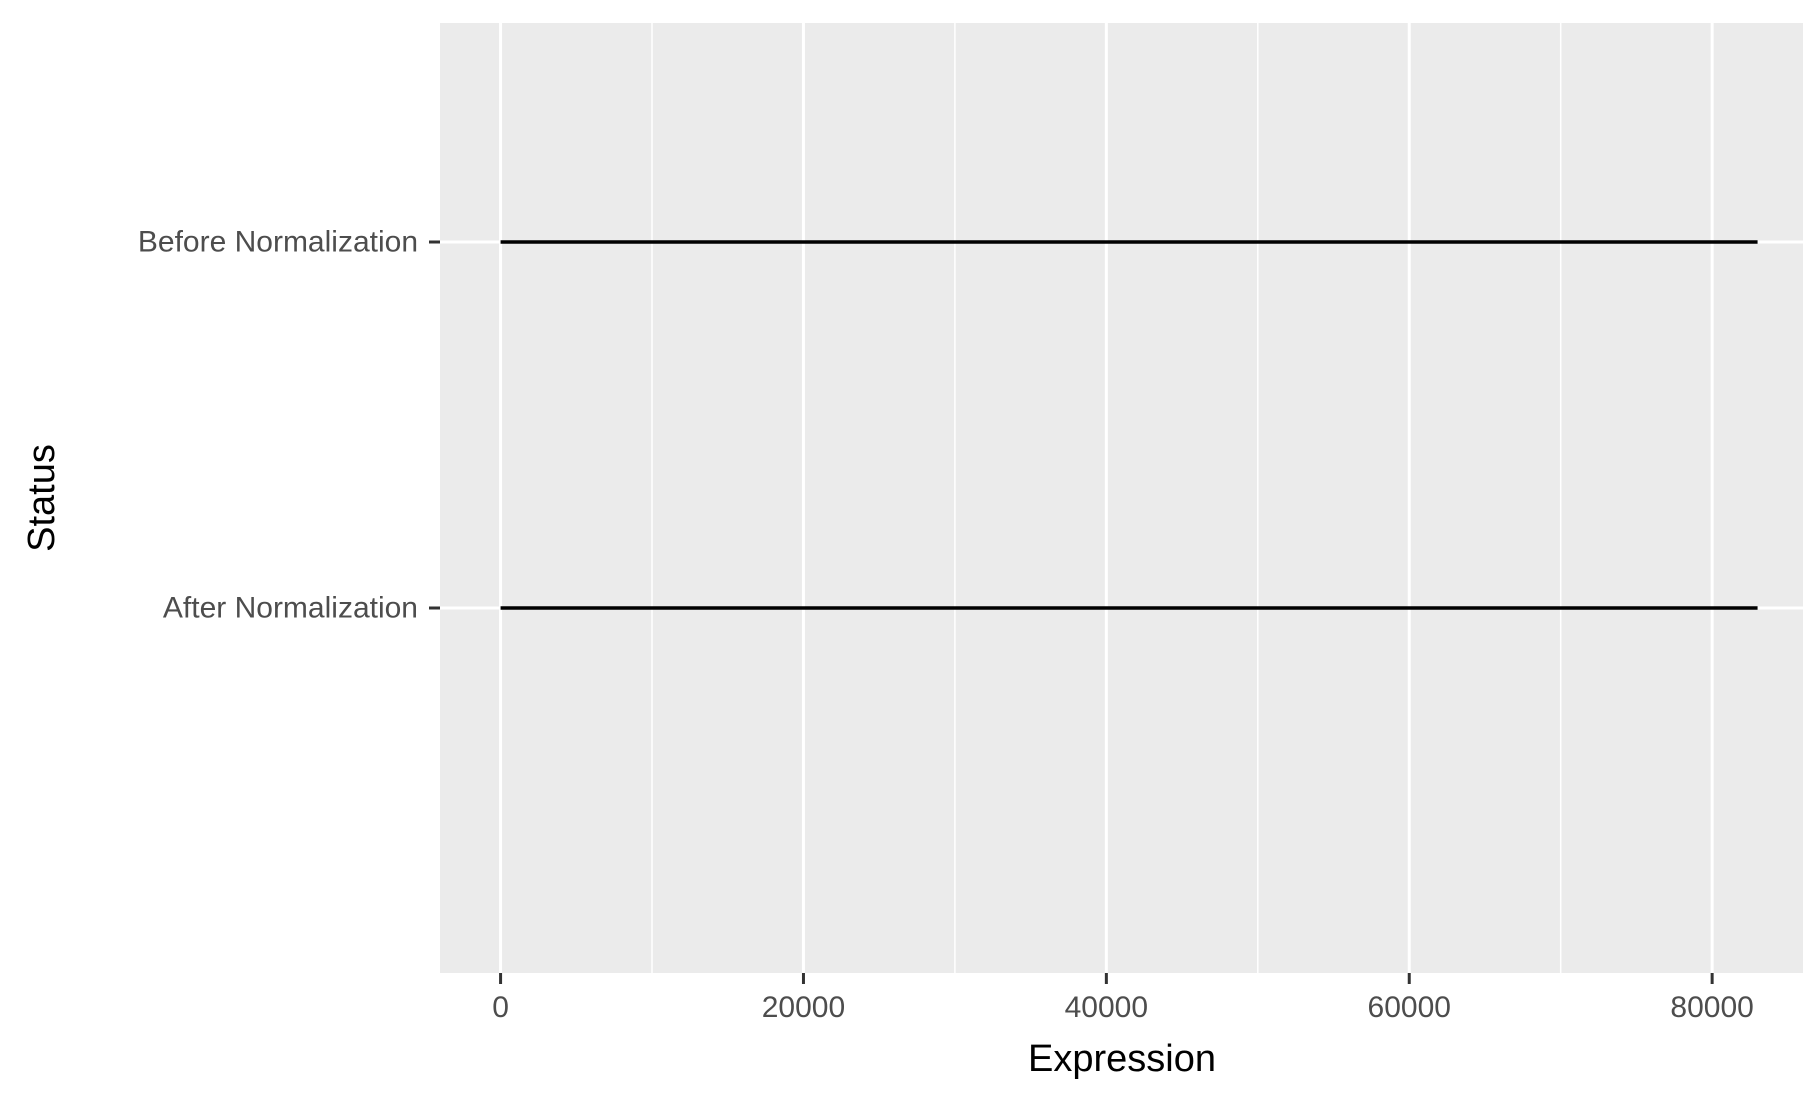  What do you see at coordinates (1106, 1007) in the screenshot?
I see `x-tick-label: 40000` at bounding box center [1106, 1007].